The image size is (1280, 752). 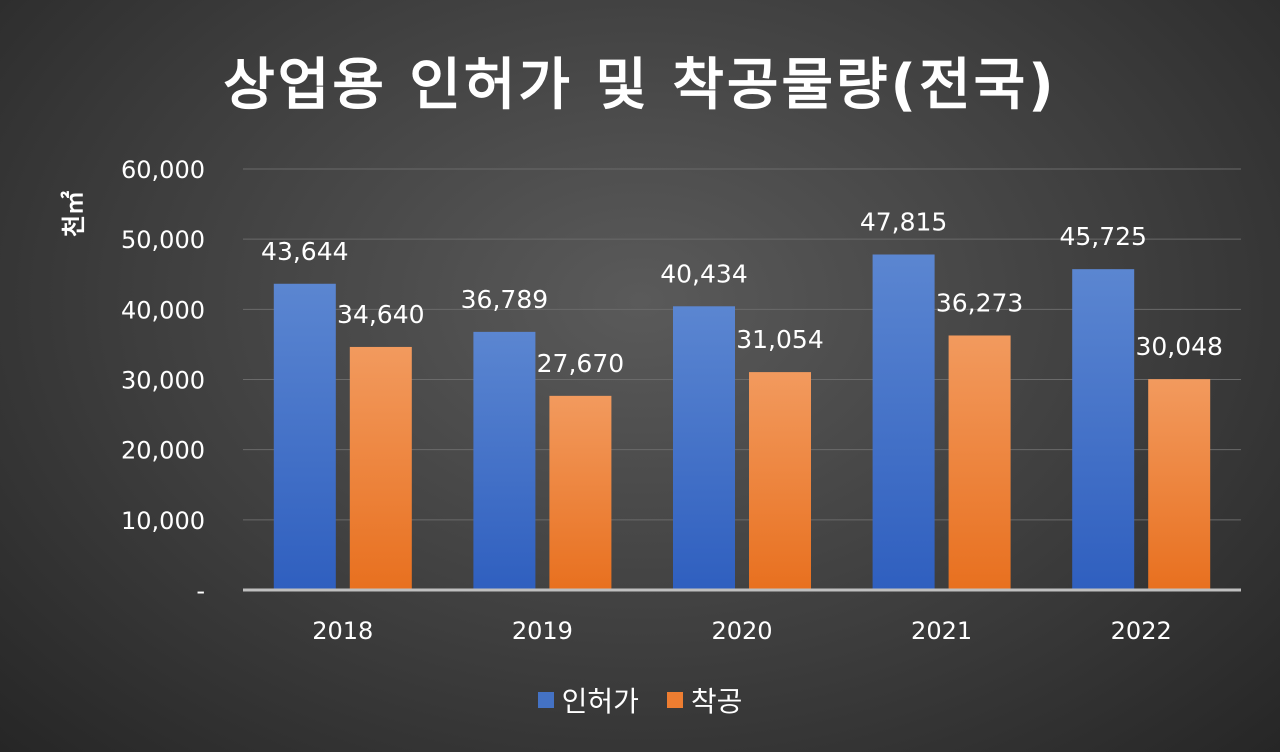 I want to click on legend: 인허가 착공, so click(x=640, y=700).